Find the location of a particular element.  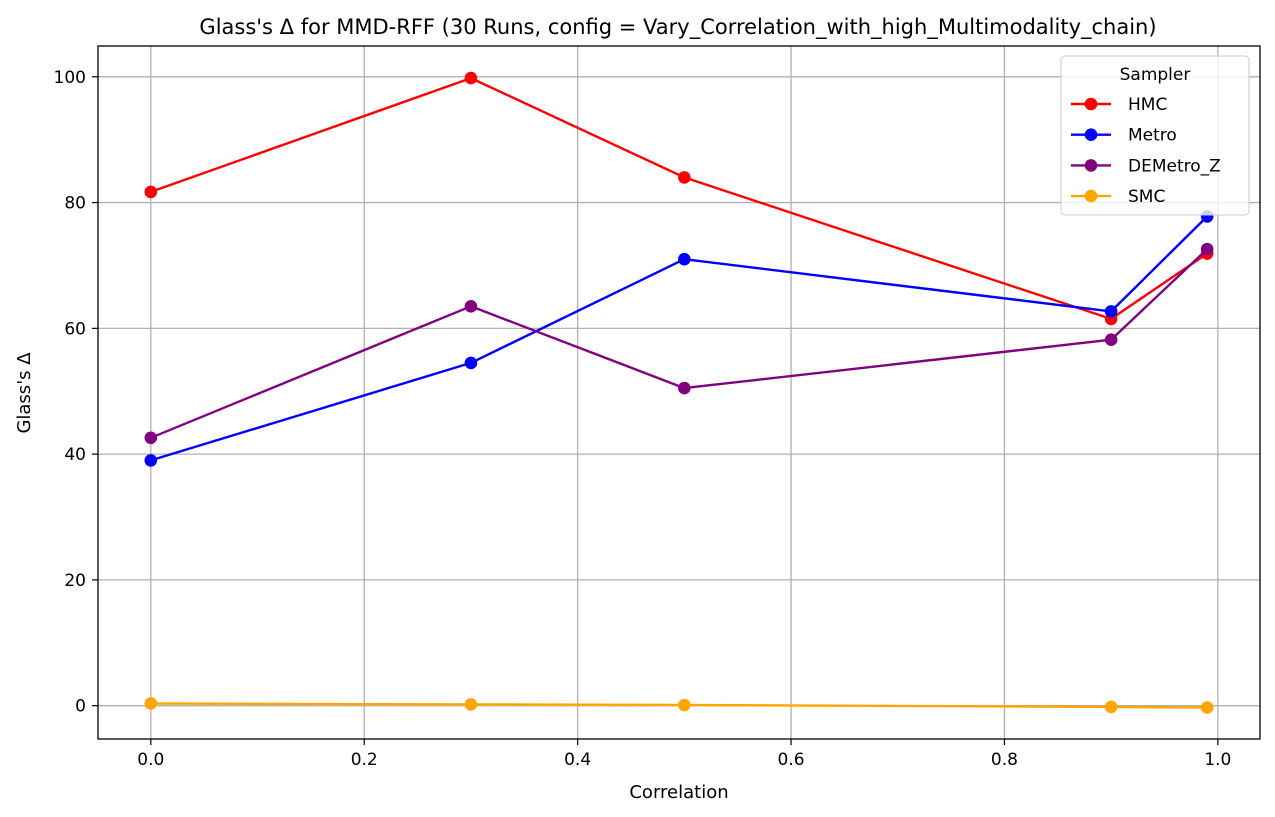

legend-entry: HMC is located at coordinates (1119, 105).